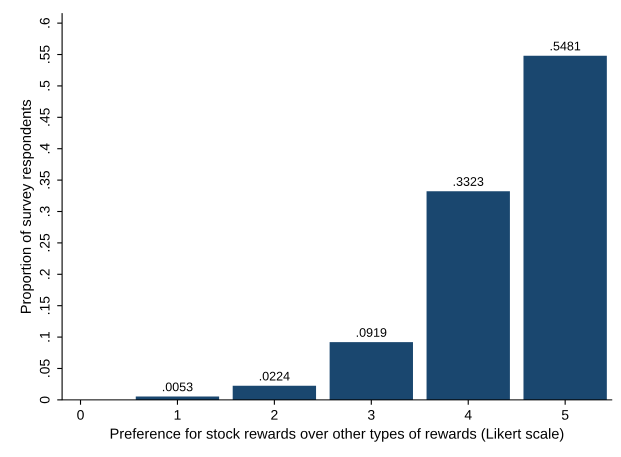 The height and width of the screenshot is (457, 621). What do you see at coordinates (45, 368) in the screenshot?
I see `y-tick-label: .05` at bounding box center [45, 368].